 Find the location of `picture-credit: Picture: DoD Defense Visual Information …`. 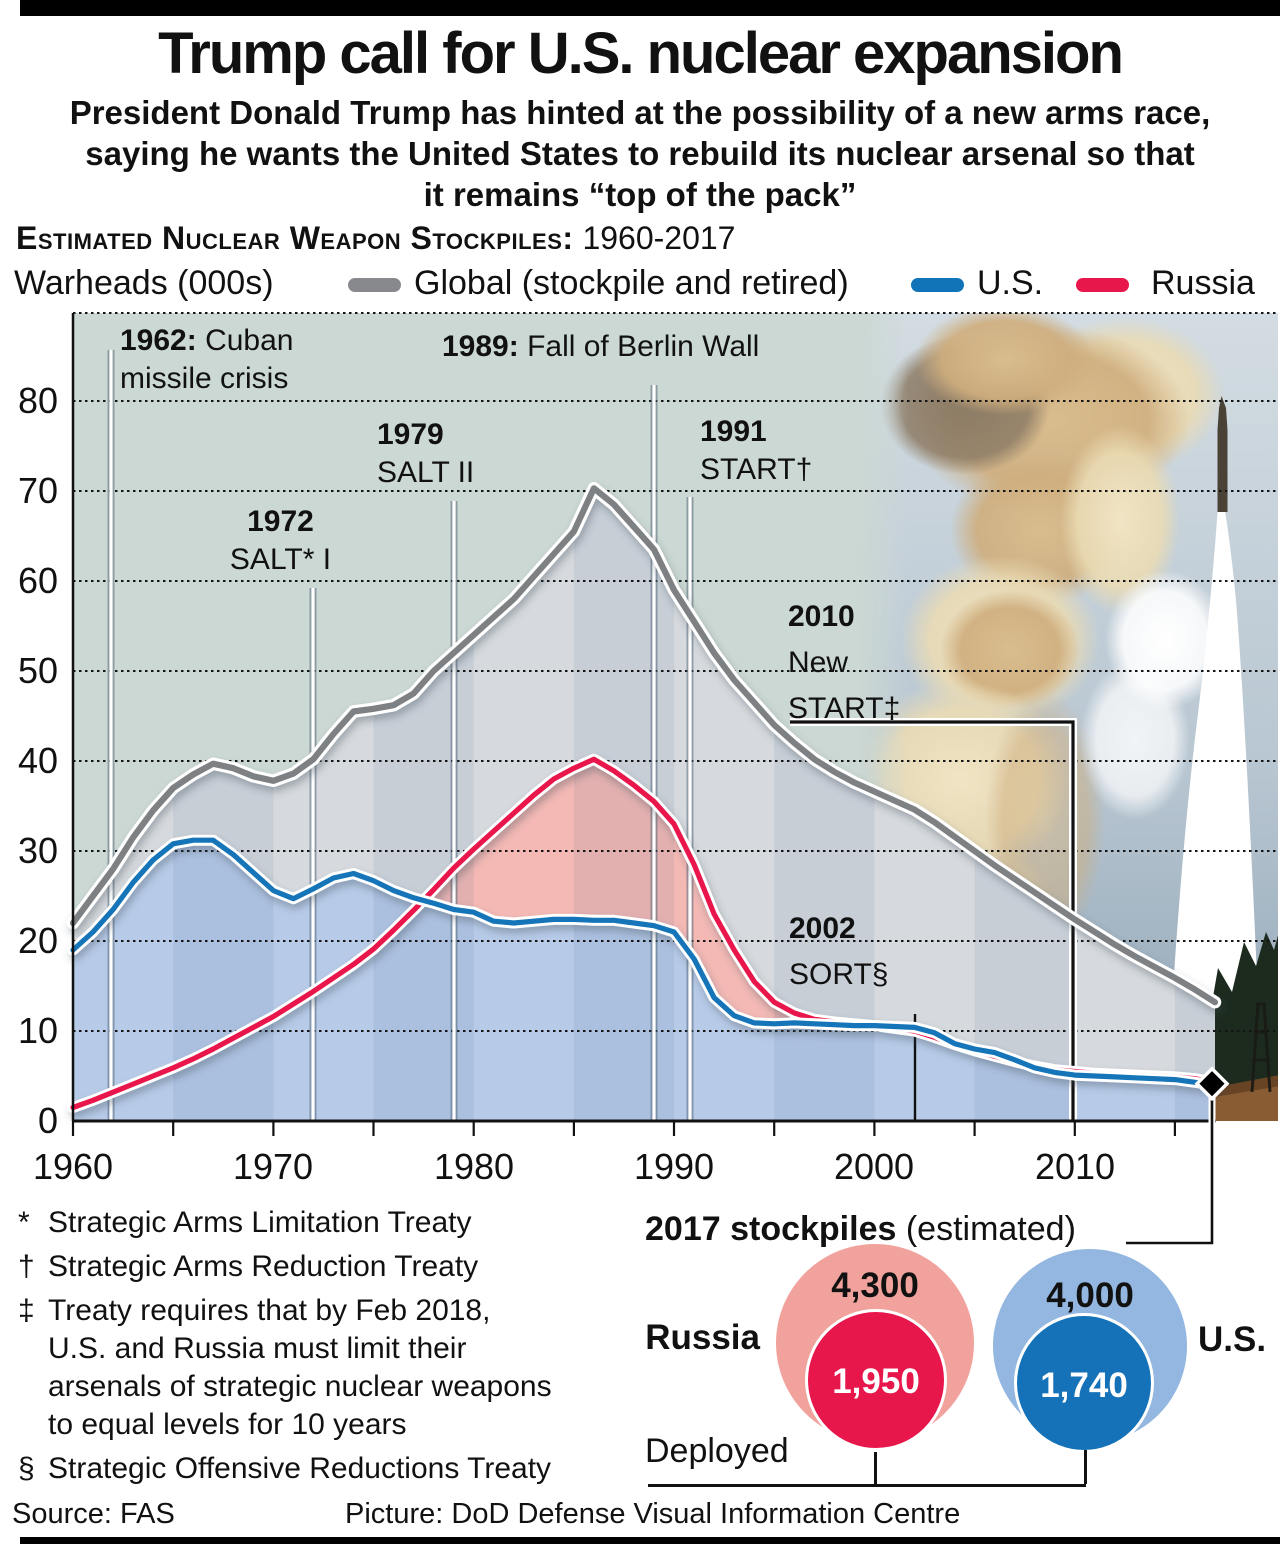

picture-credit: Picture: DoD Defense Visual Information … is located at coordinates (653, 1514).